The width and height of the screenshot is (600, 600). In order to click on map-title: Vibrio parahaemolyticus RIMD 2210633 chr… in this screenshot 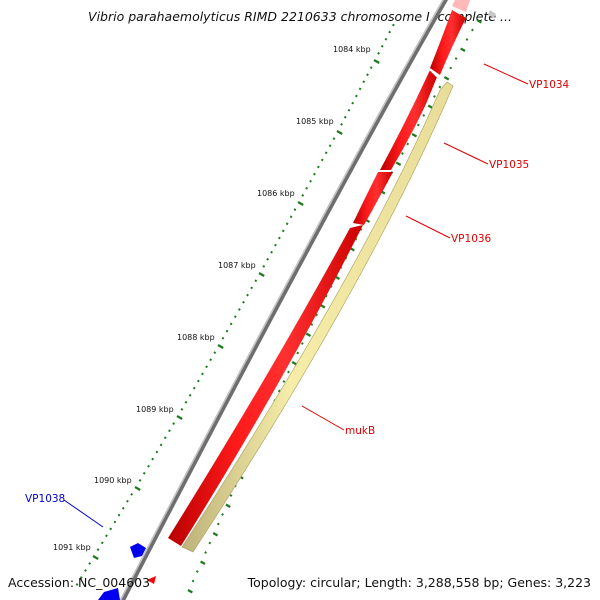, I will do `click(300, 16)`.